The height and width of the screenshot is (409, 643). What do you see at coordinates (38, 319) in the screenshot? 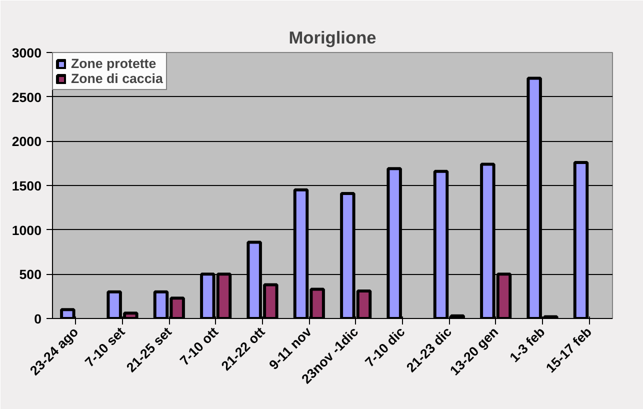
I see `y-tick-label: 0` at bounding box center [38, 319].